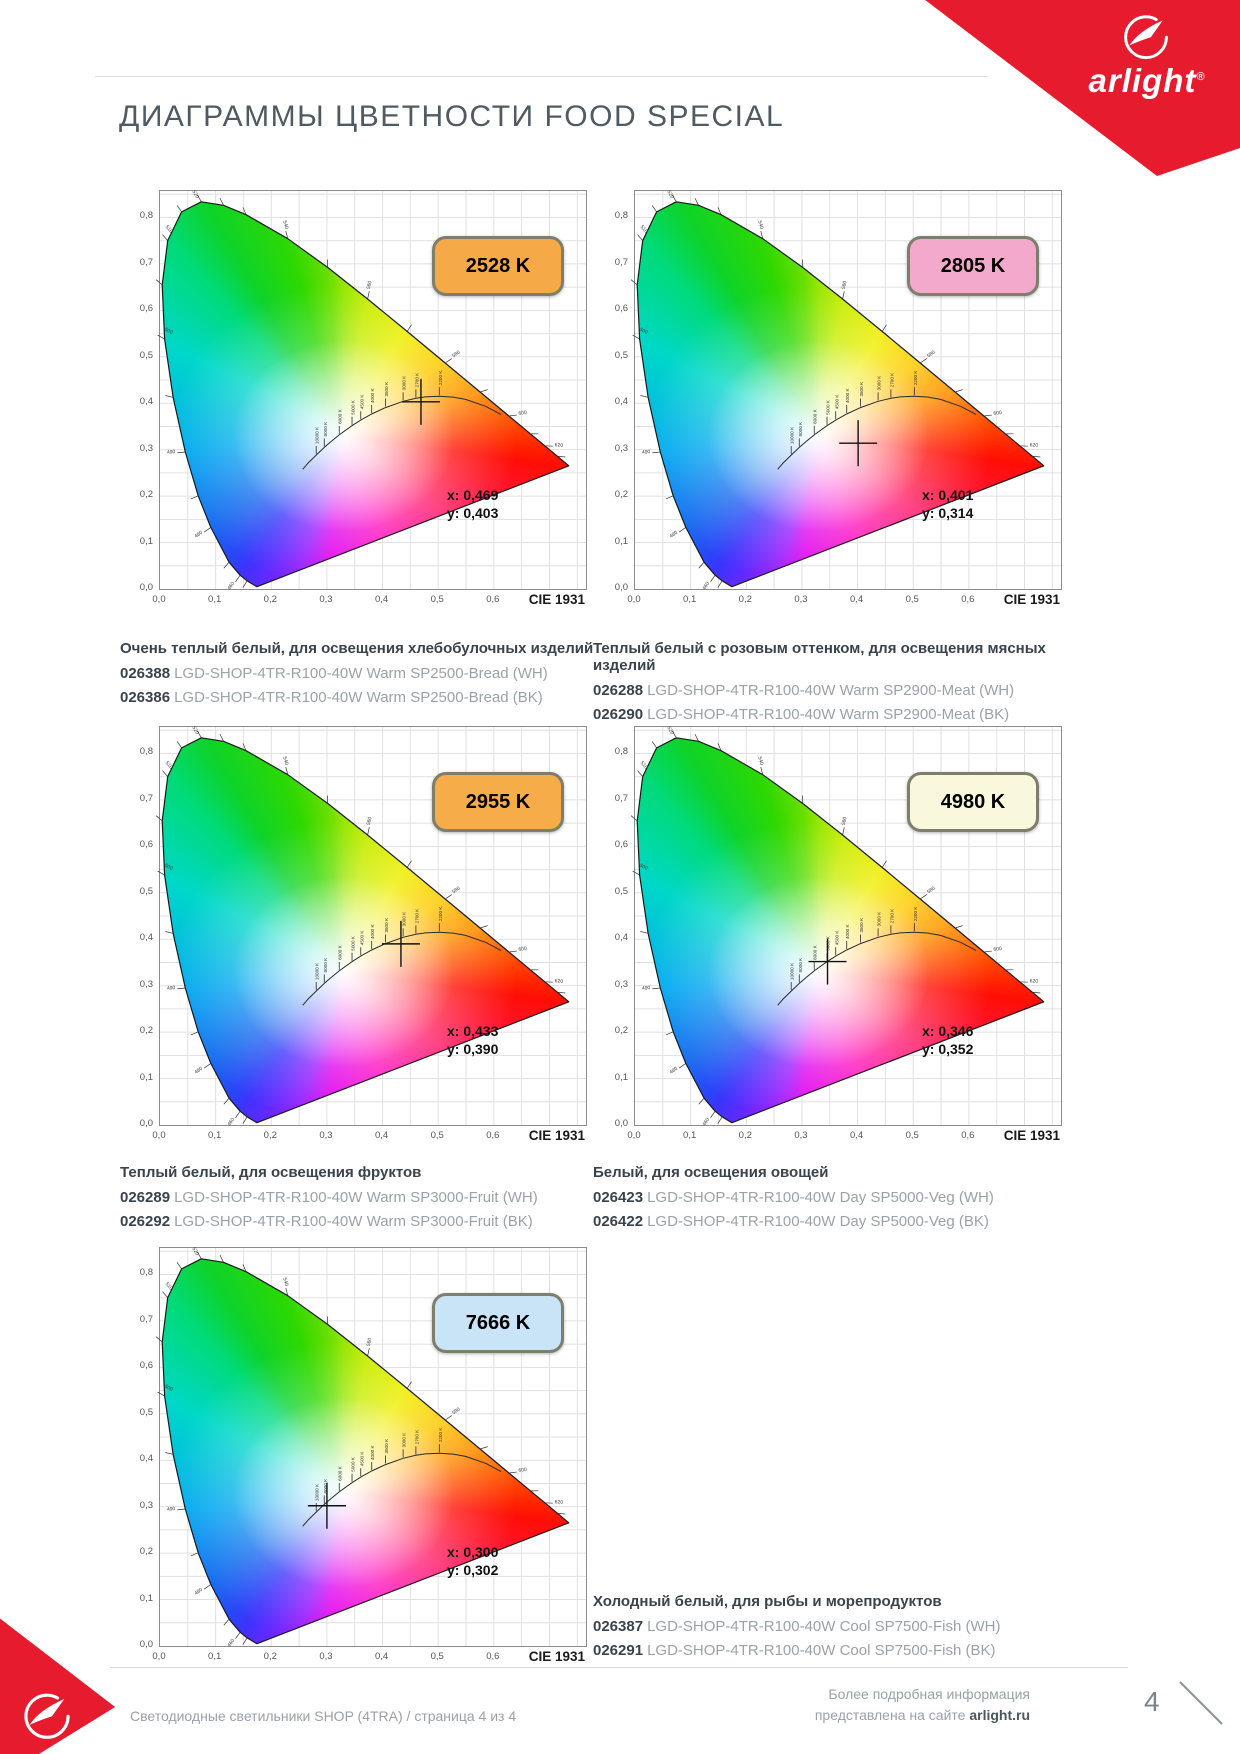  Describe the element at coordinates (416, 1436) in the screenshot. I see `svg-text: 2700 K` at that location.